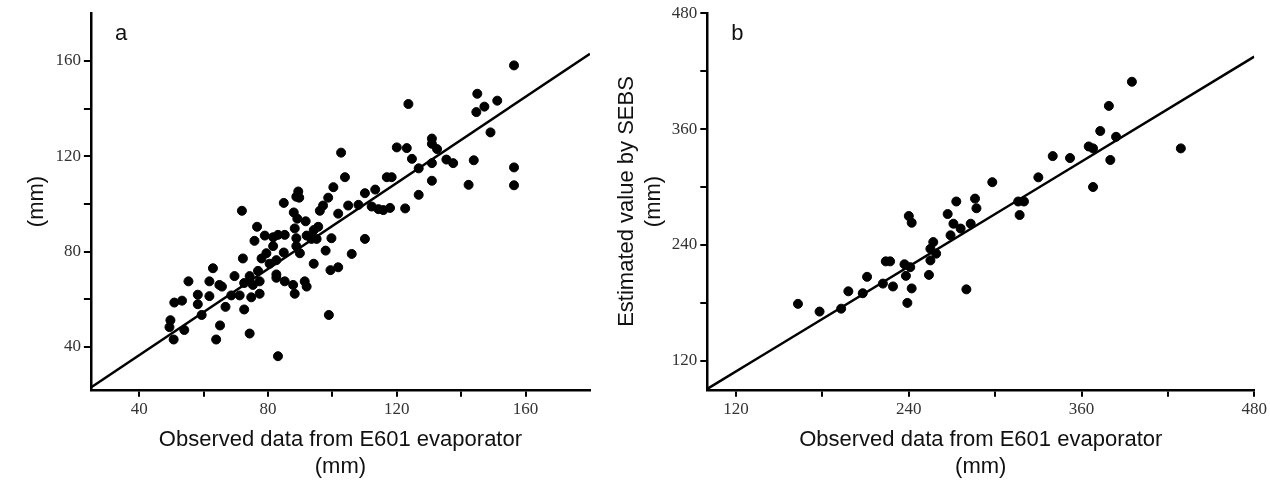 This screenshot has height=492, width=1270. Describe the element at coordinates (684, 128) in the screenshot. I see `y-tick-label: 360` at that location.